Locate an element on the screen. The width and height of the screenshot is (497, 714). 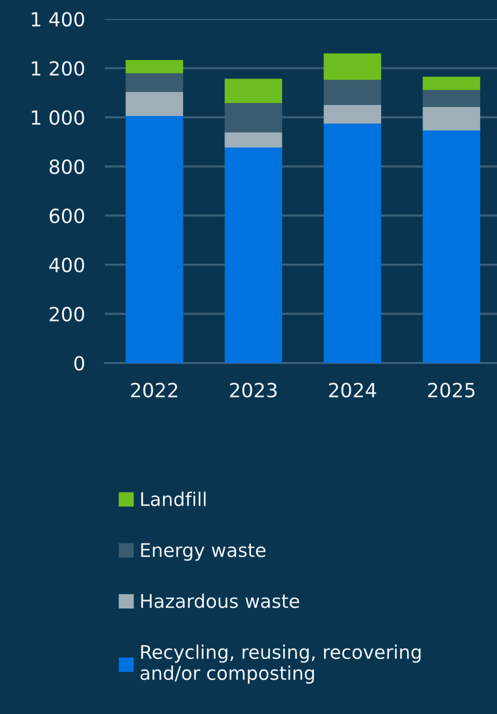
legend-label: Recycling, reusing, recovering and/or composting is located at coordinates (280, 664).